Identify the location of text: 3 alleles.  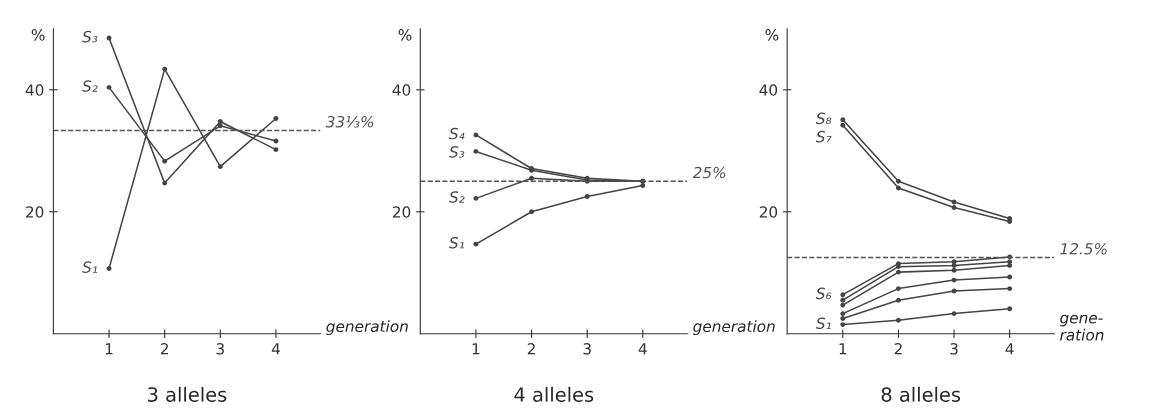
(187, 394).